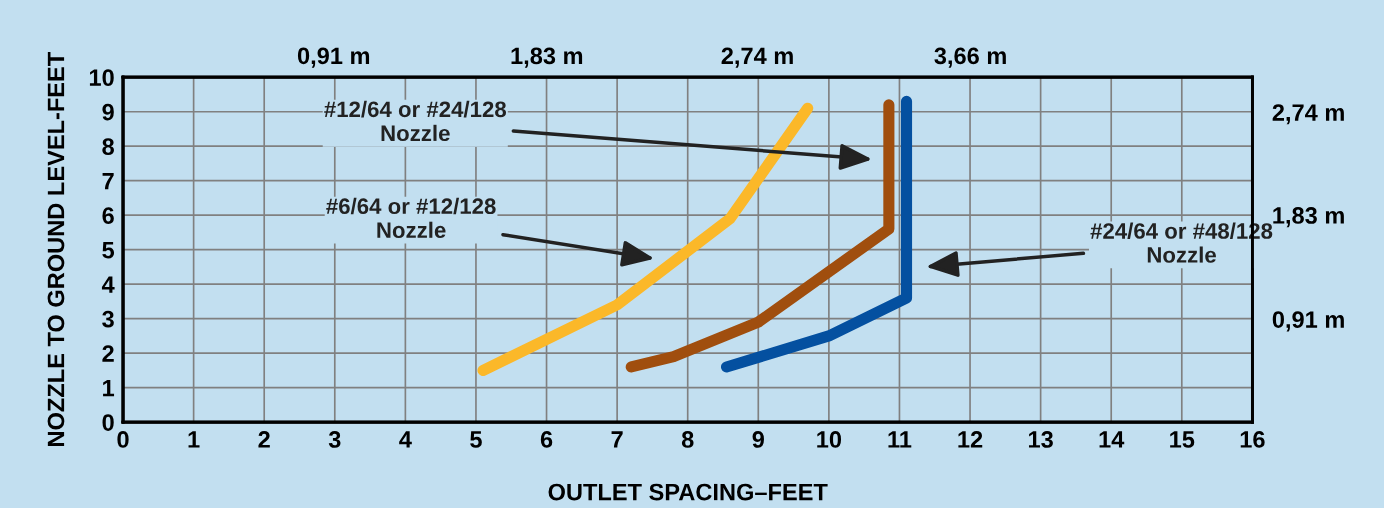 The height and width of the screenshot is (508, 1384). I want to click on y-axis-title: NOZZLE TO GROUND LEVEL-FEET, so click(56, 249).